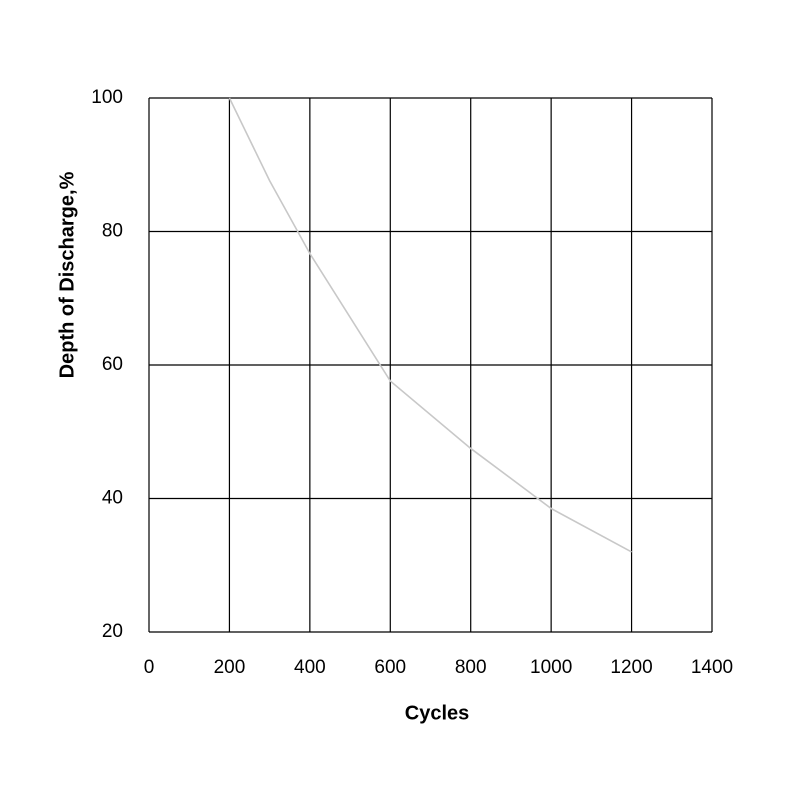 The width and height of the screenshot is (800, 805). What do you see at coordinates (67, 274) in the screenshot?
I see `y-axis-title: Depth of Discharge,%` at bounding box center [67, 274].